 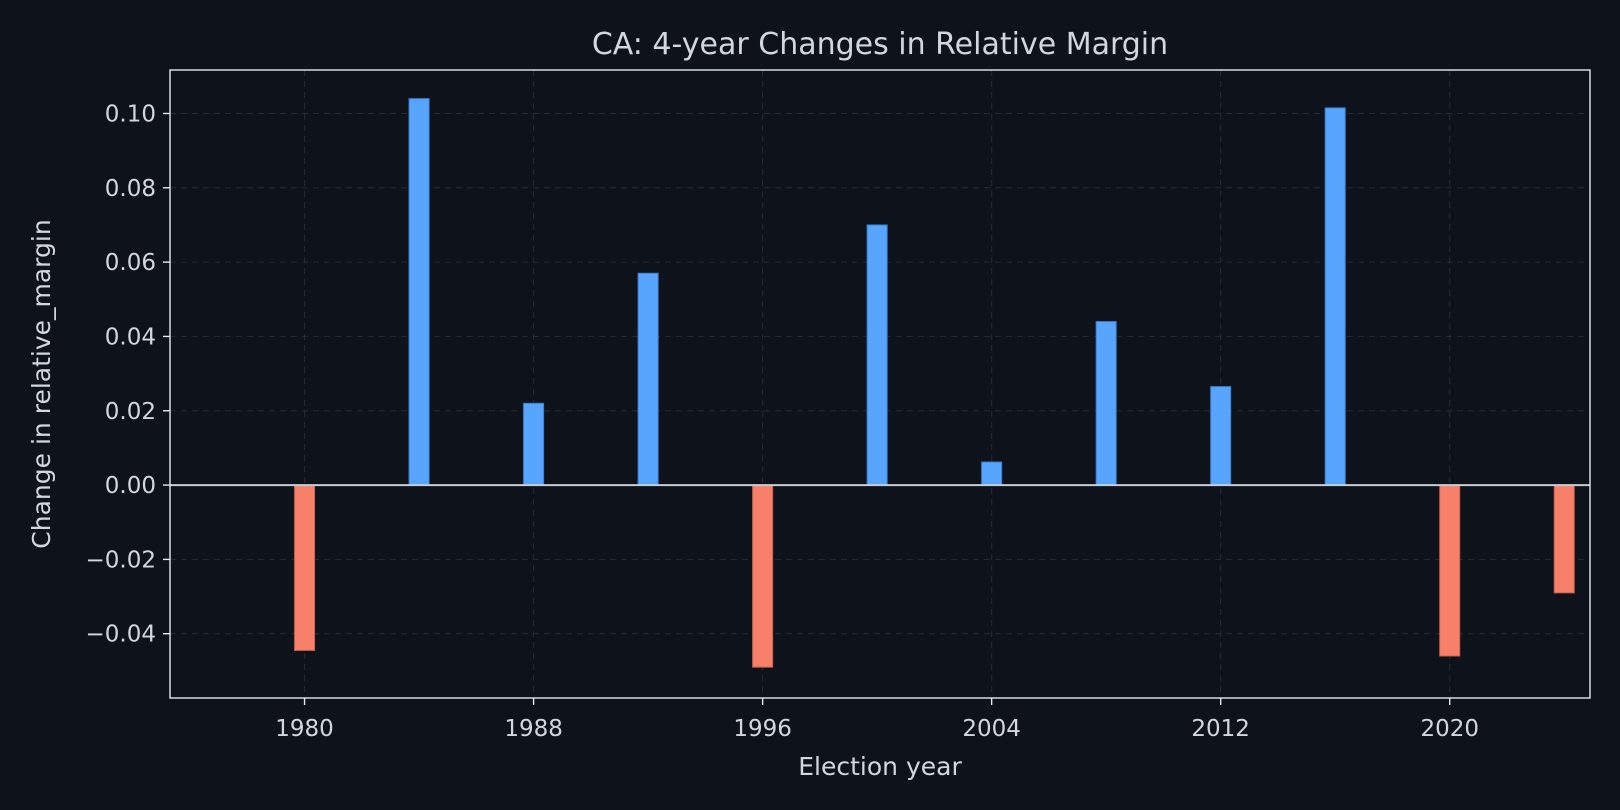 What do you see at coordinates (1221, 436) in the screenshot?
I see `bar-2012` at bounding box center [1221, 436].